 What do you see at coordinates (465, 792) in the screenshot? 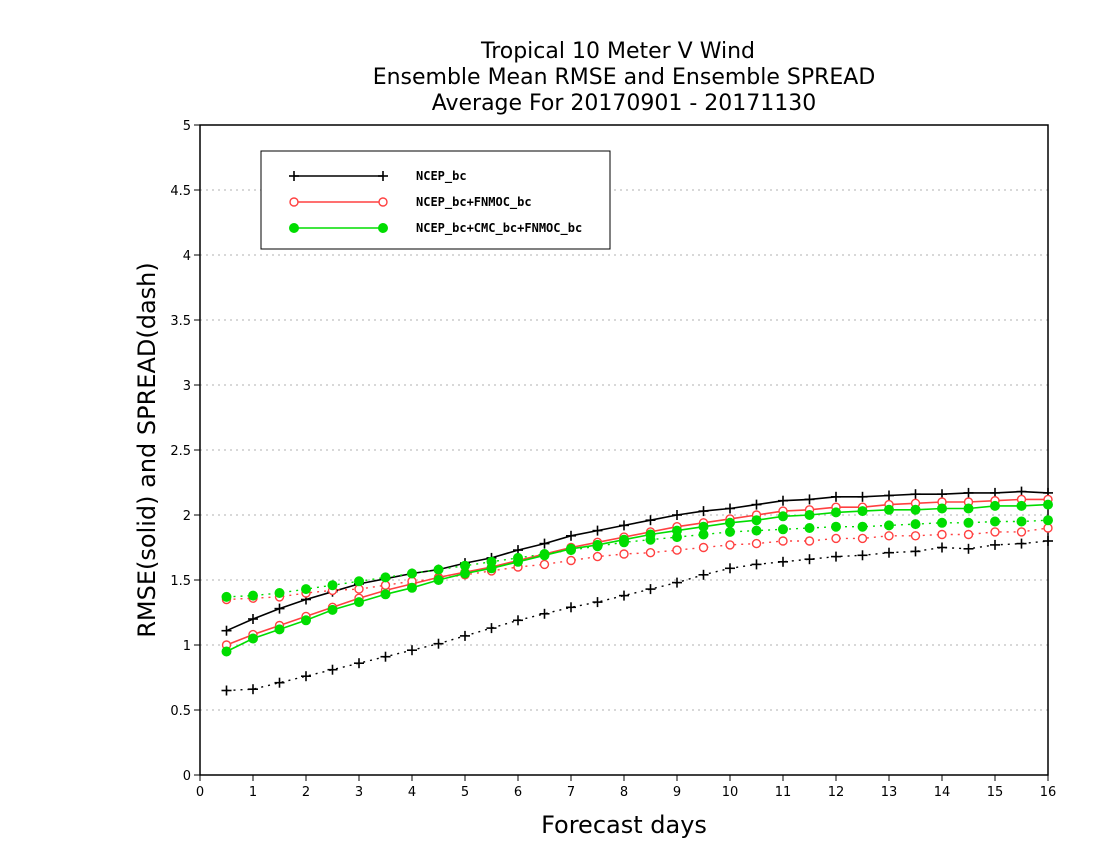
I see `x-tick-label: 5` at bounding box center [465, 792].